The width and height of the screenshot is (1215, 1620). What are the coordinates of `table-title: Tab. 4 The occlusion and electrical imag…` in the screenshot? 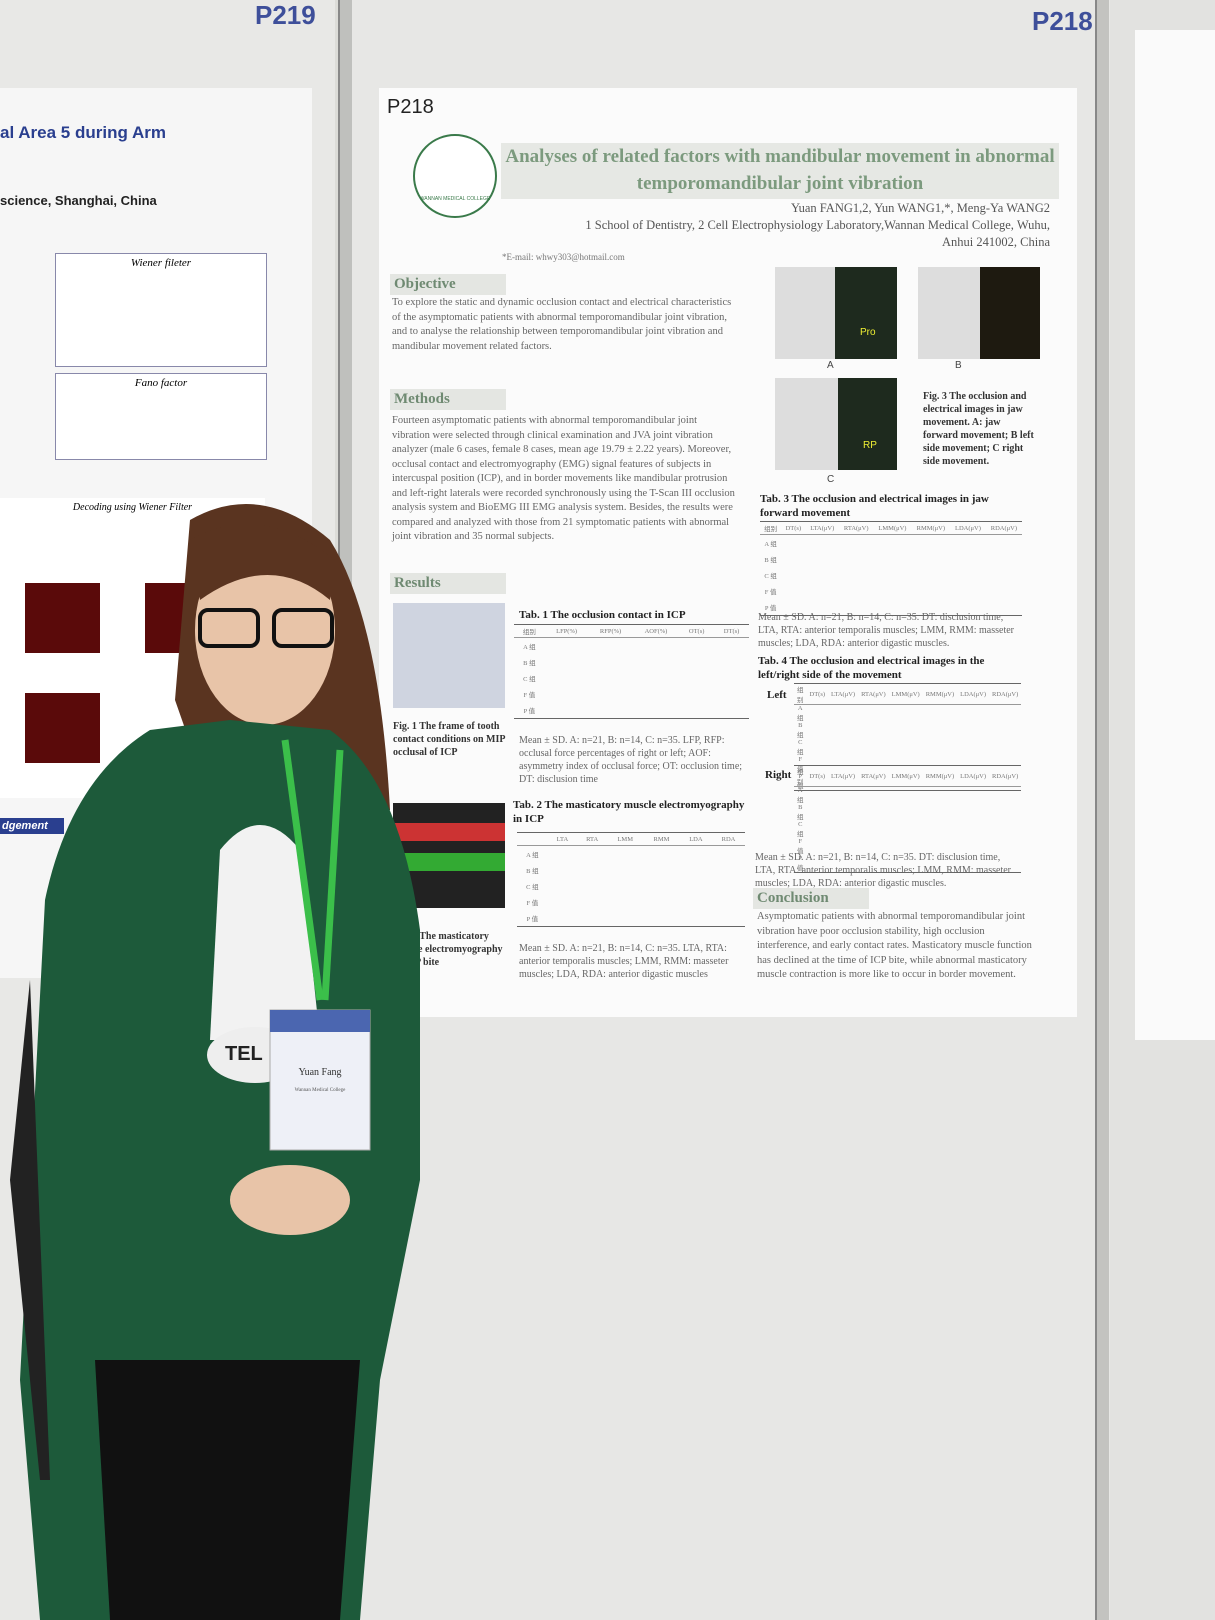 It's located at (871, 668).